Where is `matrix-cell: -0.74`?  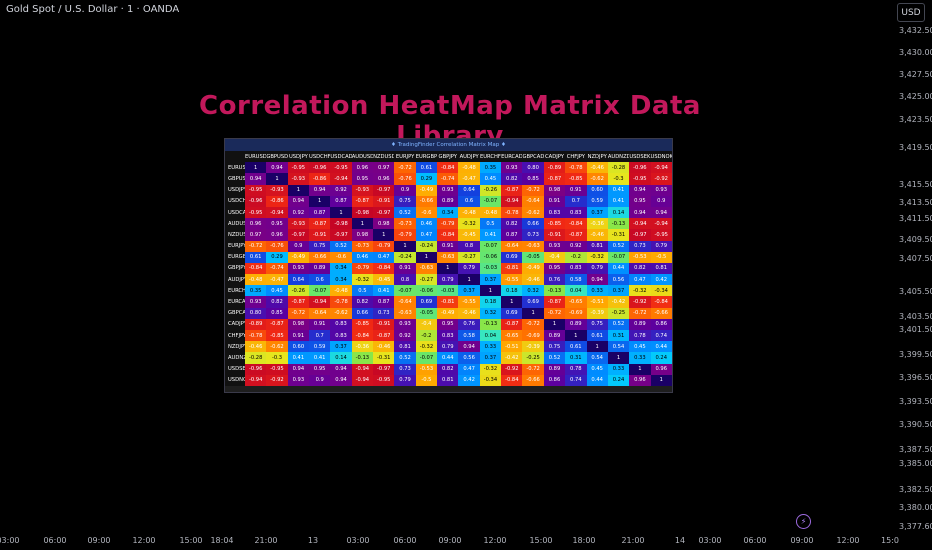 matrix-cell: -0.74 is located at coordinates (448, 179).